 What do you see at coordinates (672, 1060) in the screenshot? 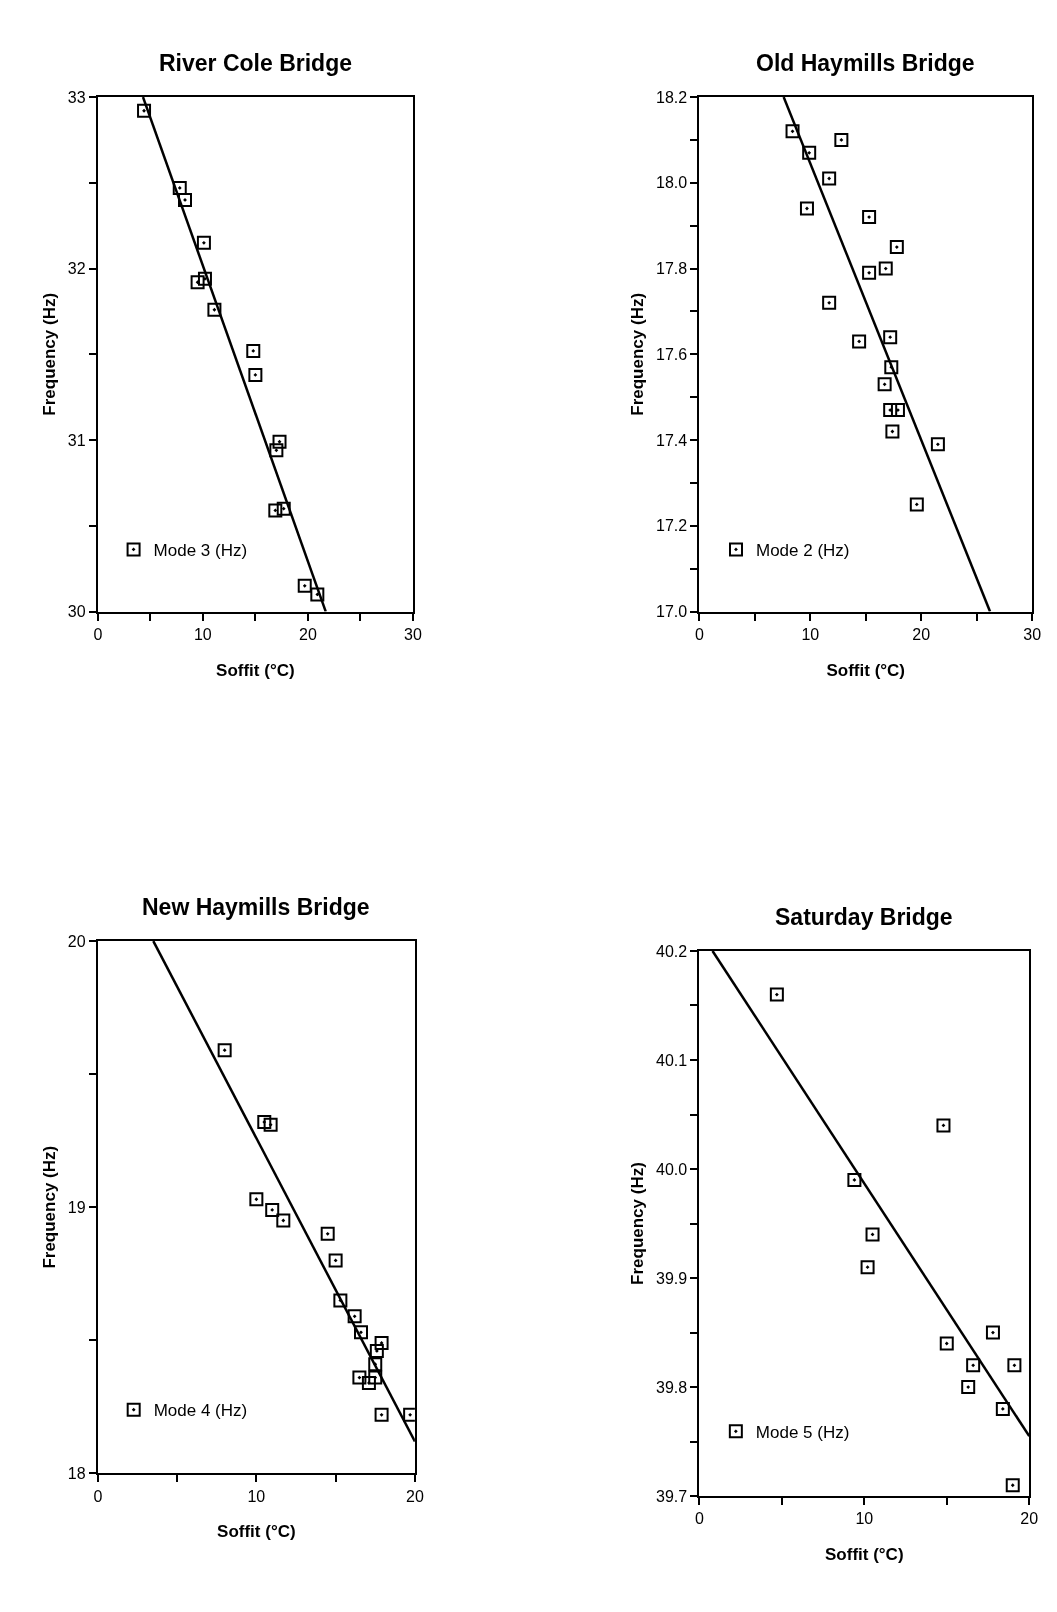
I see `y-tick-label: 40.1` at bounding box center [672, 1060].